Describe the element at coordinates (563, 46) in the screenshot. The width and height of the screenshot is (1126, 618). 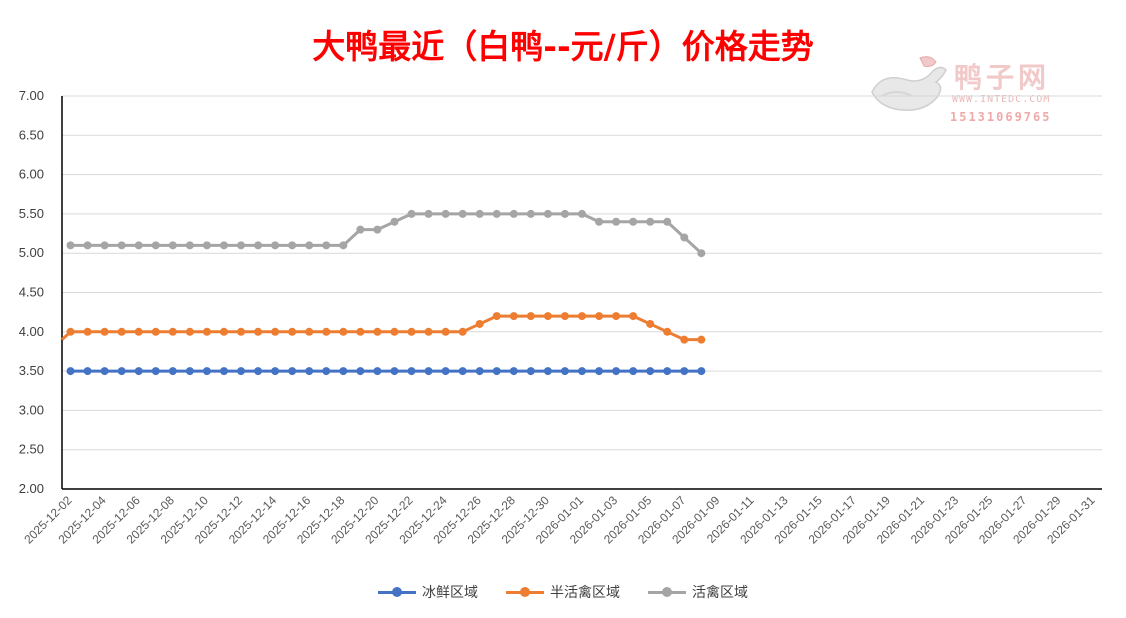
I see `chart-title: 大鸭最近（白鸭--元/斤）价格走势` at that location.